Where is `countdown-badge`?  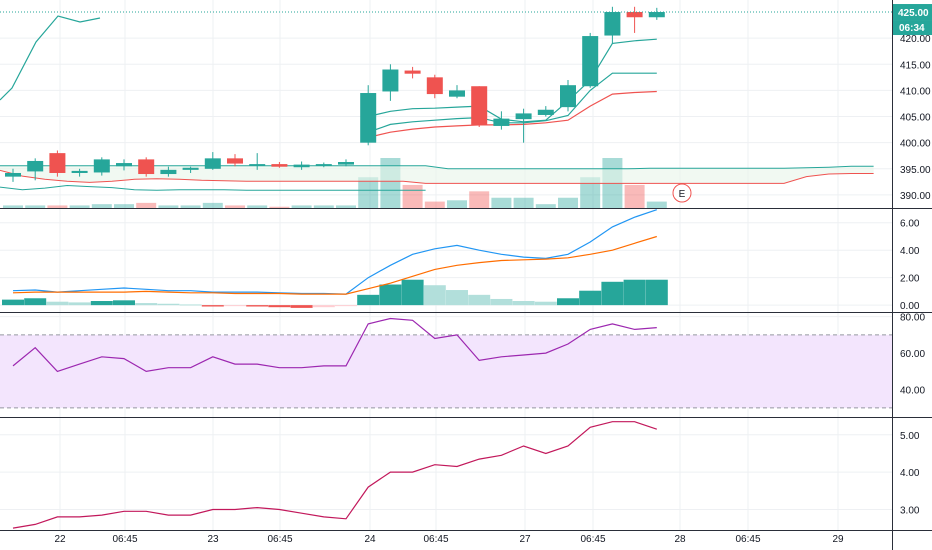 countdown-badge is located at coordinates (912, 28).